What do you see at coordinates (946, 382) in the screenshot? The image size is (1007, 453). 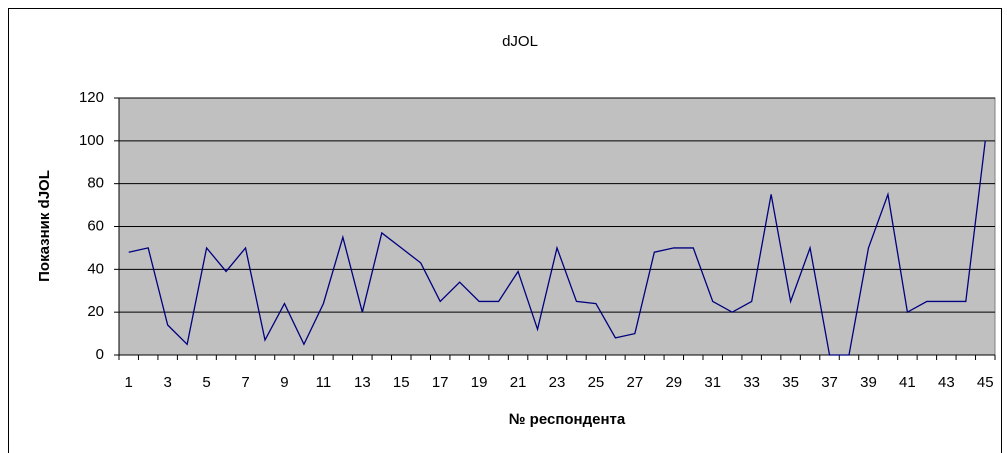 I see `x-tick-label: 43` at bounding box center [946, 382].